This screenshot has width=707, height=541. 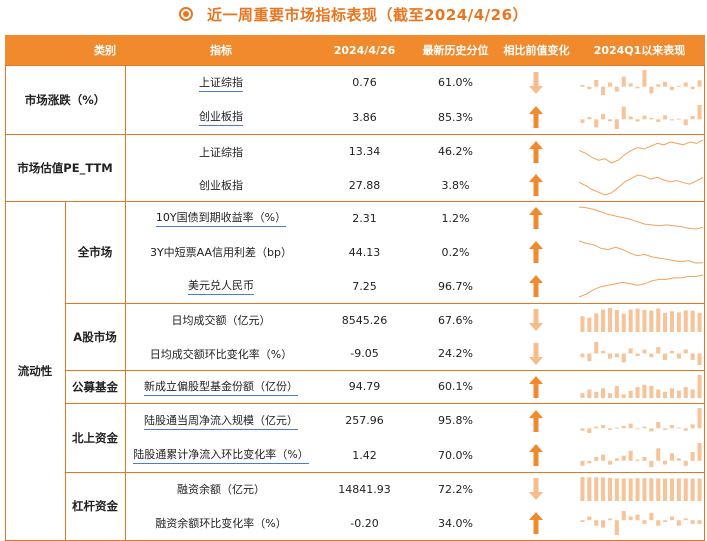 I want to click on latest-value: -9.05, so click(x=364, y=353).